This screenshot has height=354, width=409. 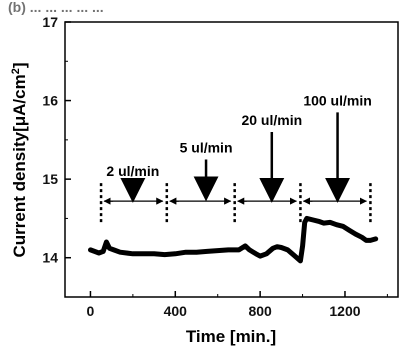 I want to click on series-line, so click(x=233, y=239).